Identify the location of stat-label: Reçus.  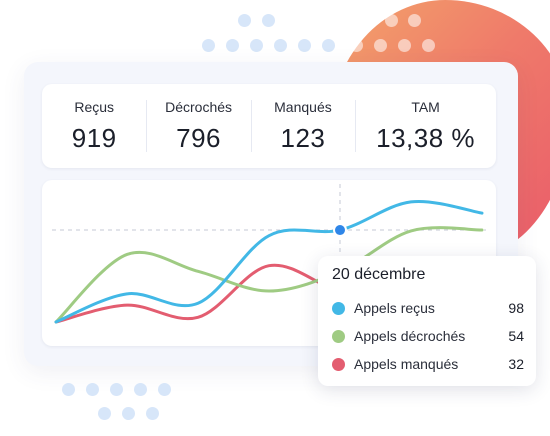
(94, 106).